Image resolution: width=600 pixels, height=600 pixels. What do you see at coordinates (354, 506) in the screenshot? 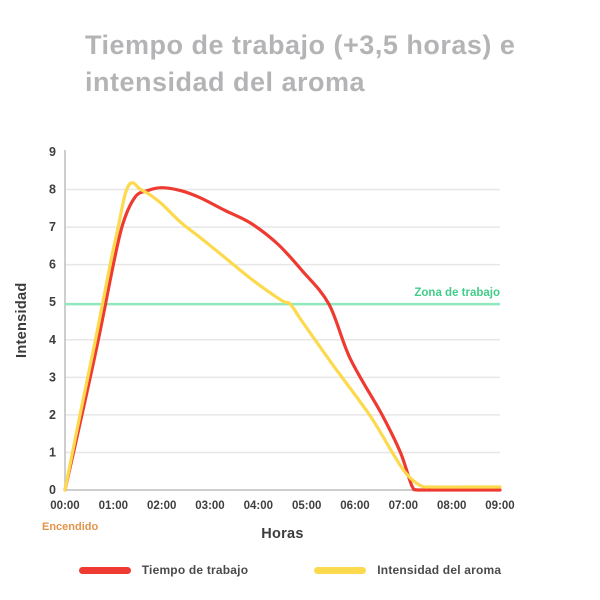
I see `x-tick-label: 06:00` at bounding box center [354, 506].